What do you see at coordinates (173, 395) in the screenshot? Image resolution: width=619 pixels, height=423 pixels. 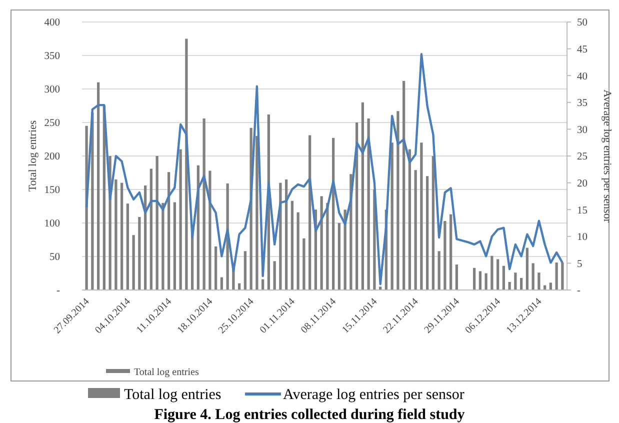 I see `legend-label: Total log entries` at bounding box center [173, 395].